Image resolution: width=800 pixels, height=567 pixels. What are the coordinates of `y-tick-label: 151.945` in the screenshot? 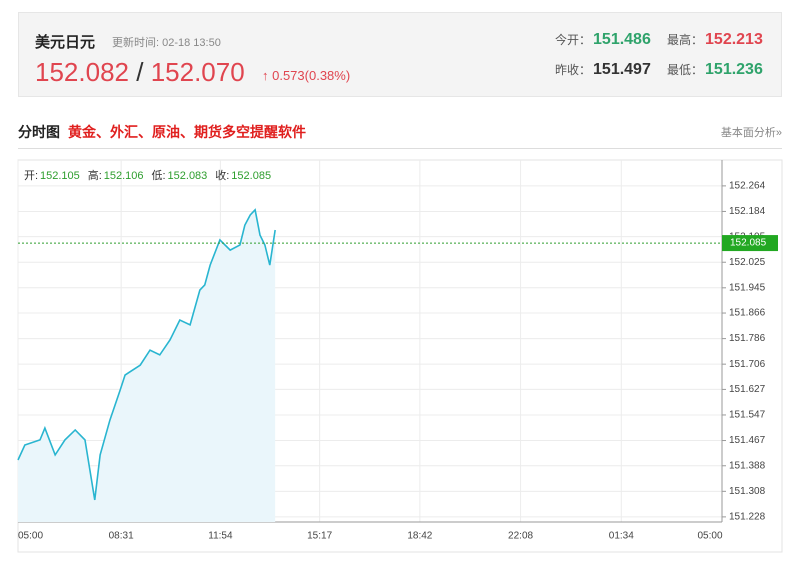 It's located at (747, 287).